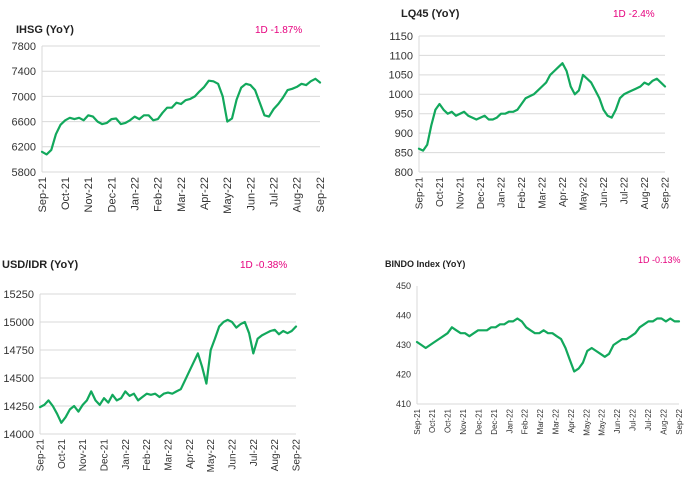 This screenshot has width=690, height=488. Describe the element at coordinates (18, 435) in the screenshot. I see `y-tick-label: 14000` at that location.